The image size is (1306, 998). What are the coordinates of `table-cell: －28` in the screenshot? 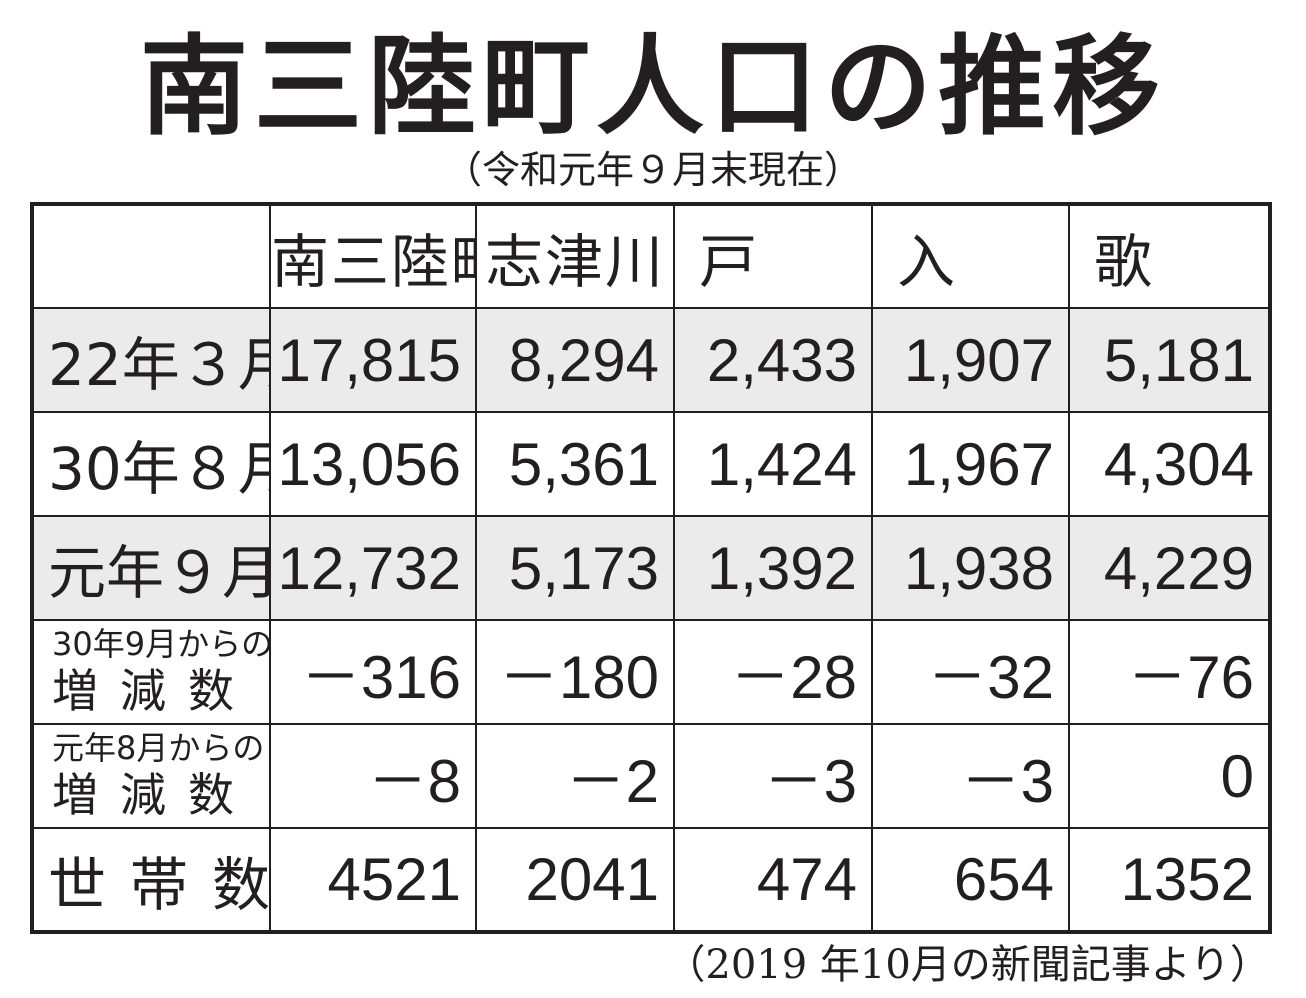 It's located at (773, 672).